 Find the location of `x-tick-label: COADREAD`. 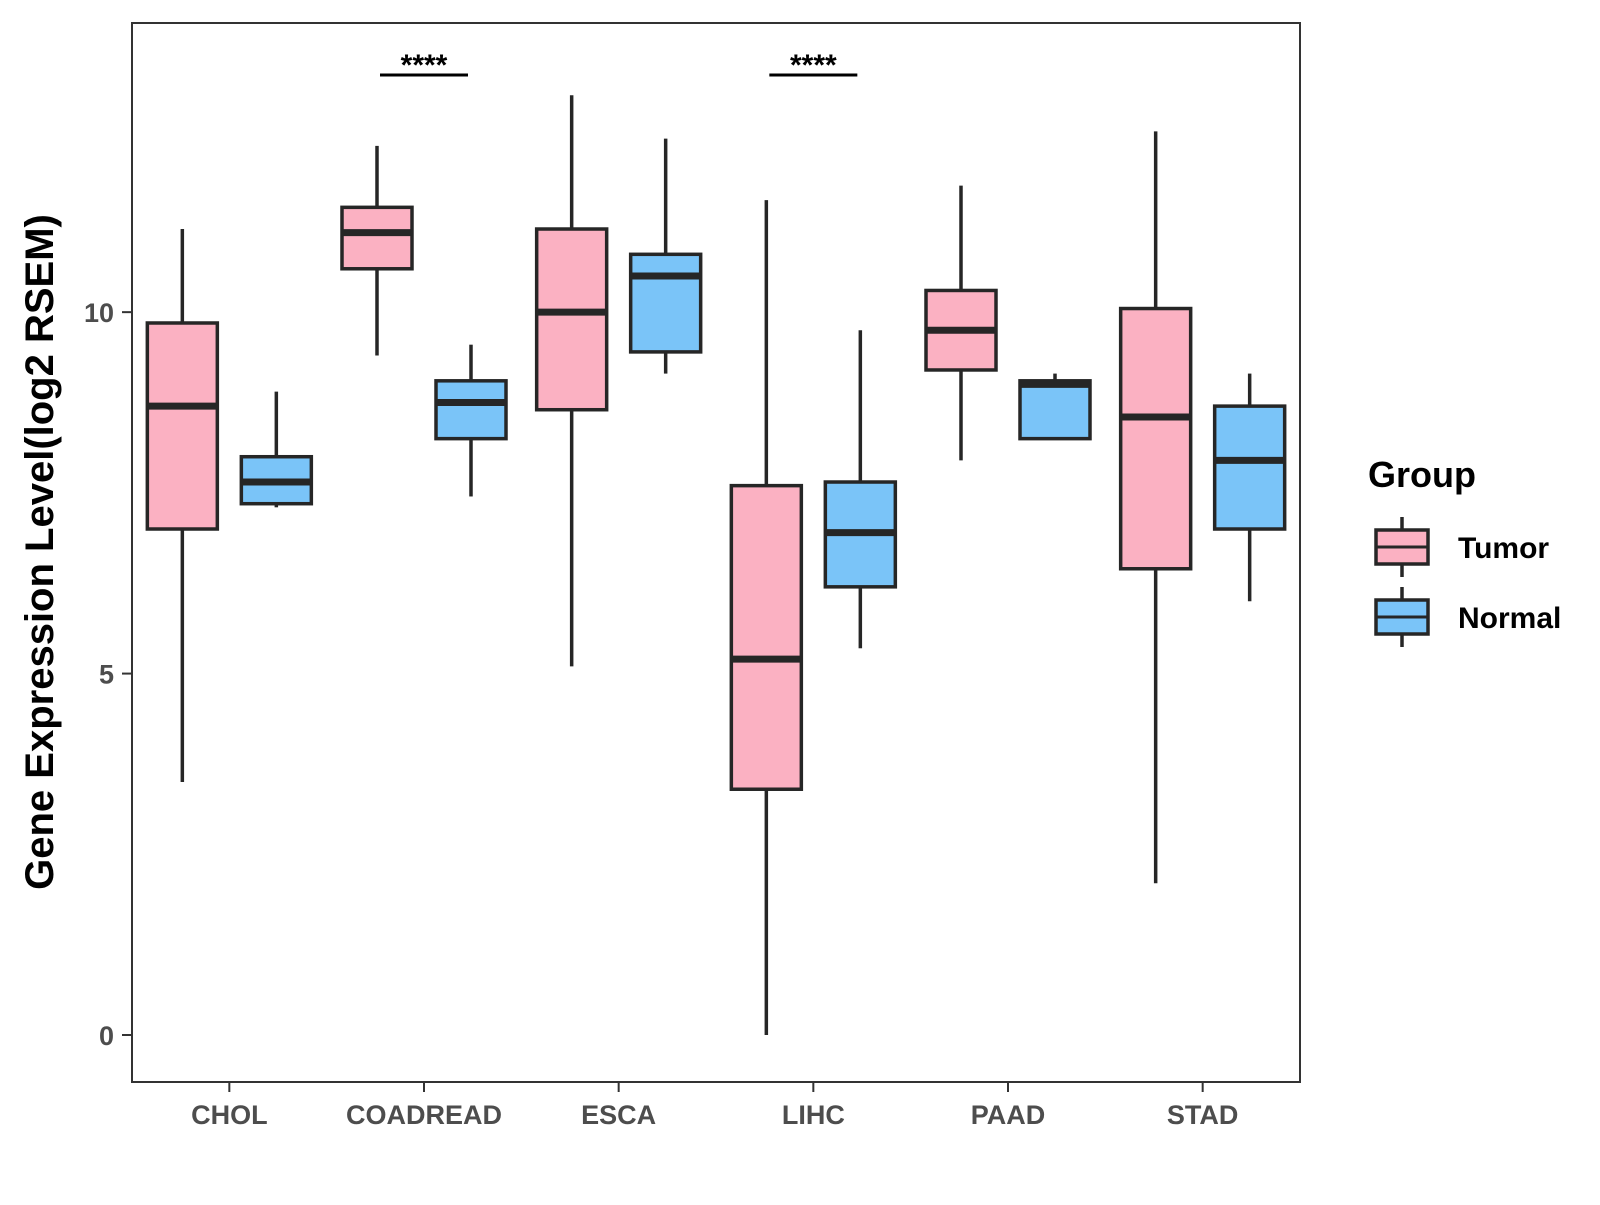

x-tick-label: COADREAD is located at coordinates (424, 1115).